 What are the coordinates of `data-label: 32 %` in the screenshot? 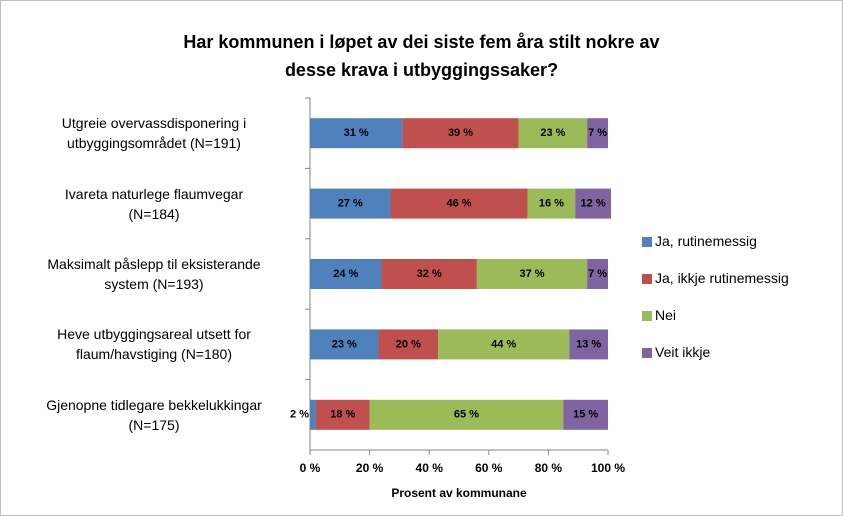 It's located at (429, 274).